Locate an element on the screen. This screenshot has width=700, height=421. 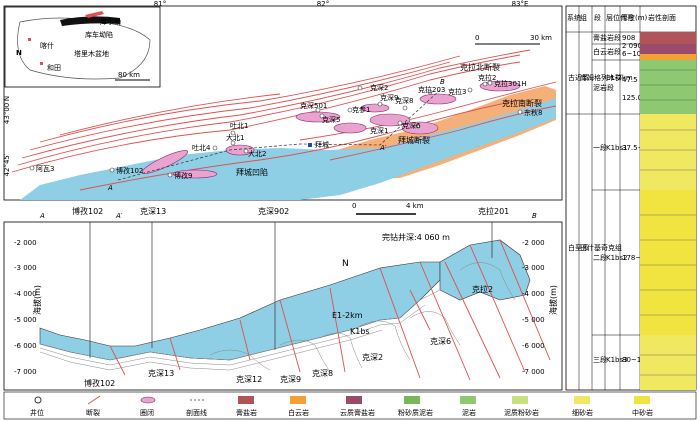
silty-mudstone-icon is located at coordinates (412, 400).